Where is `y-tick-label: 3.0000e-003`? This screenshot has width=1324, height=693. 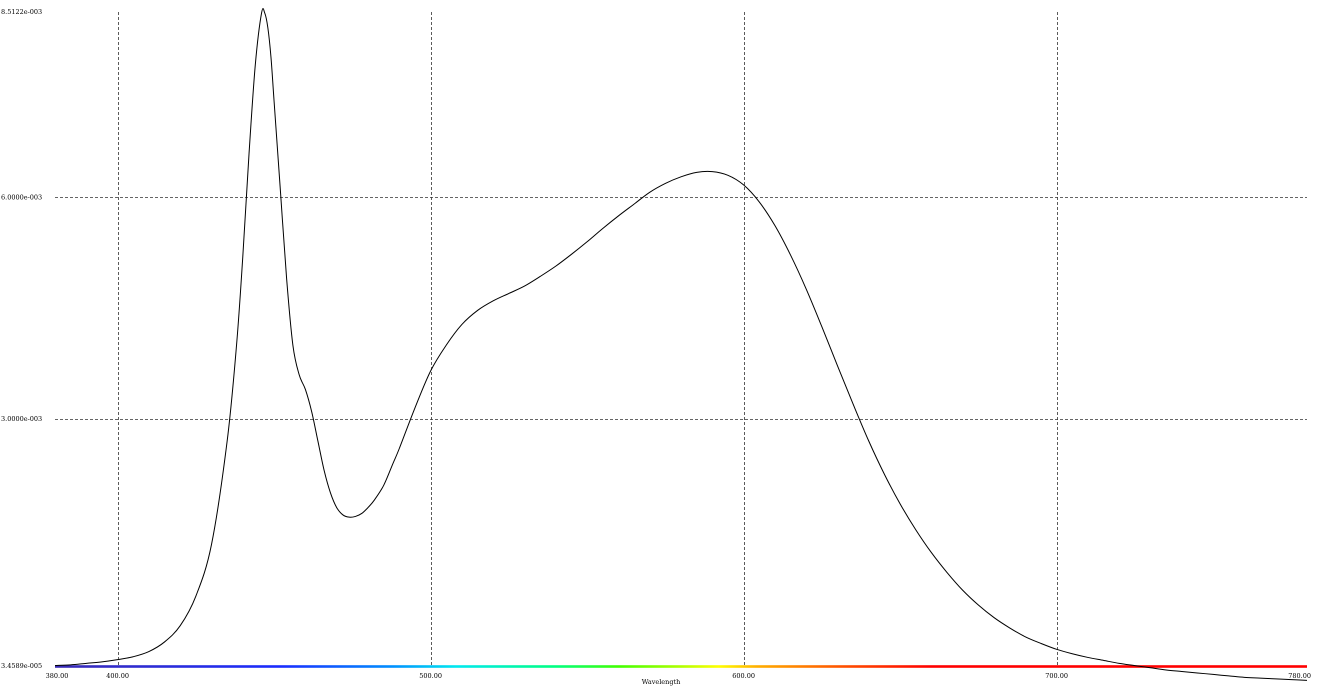 y-tick-label: 3.0000e-003 is located at coordinates (21, 419).